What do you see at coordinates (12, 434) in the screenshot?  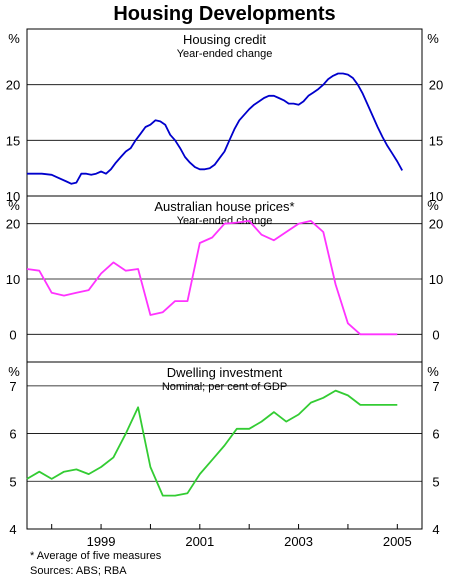 I see `y-tick-label-left: 6` at bounding box center [12, 434].